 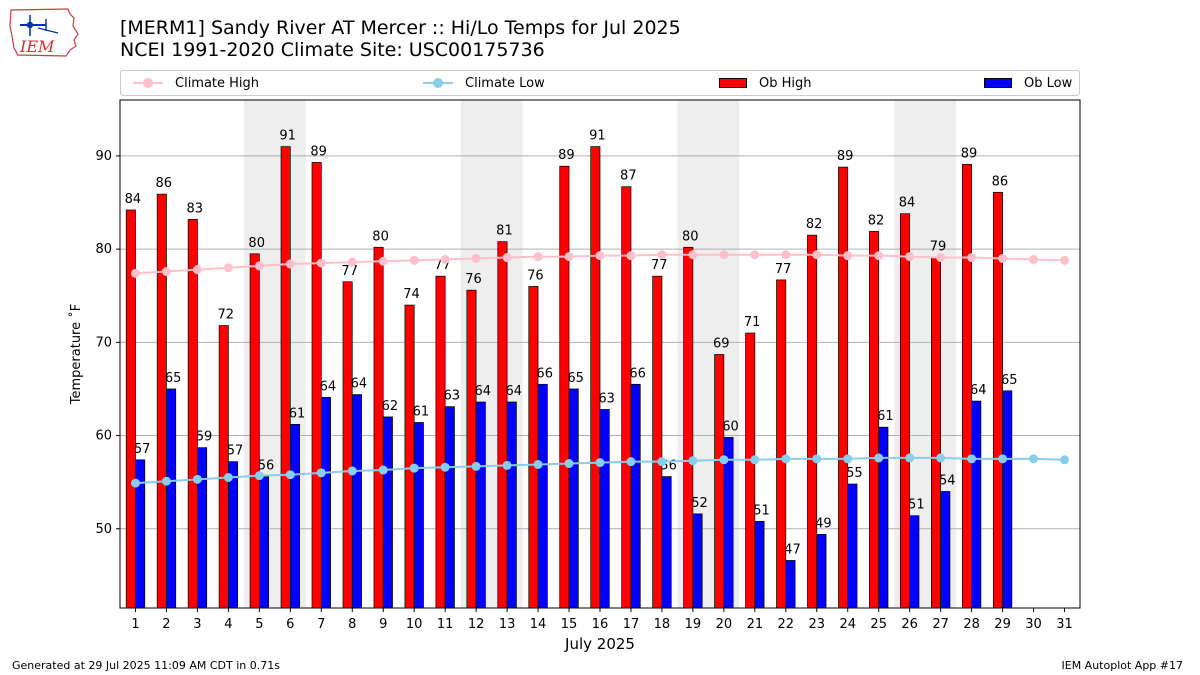 I want to click on y-axis-label: Temperature ˚F, so click(x=76, y=354).